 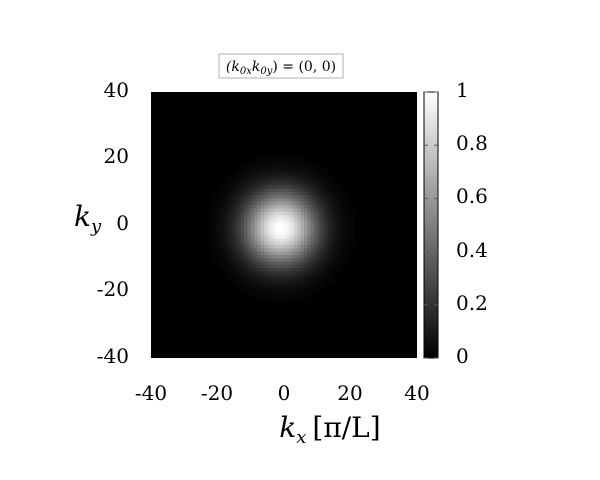 What do you see at coordinates (113, 289) in the screenshot?
I see `y-tick-label: -20` at bounding box center [113, 289].